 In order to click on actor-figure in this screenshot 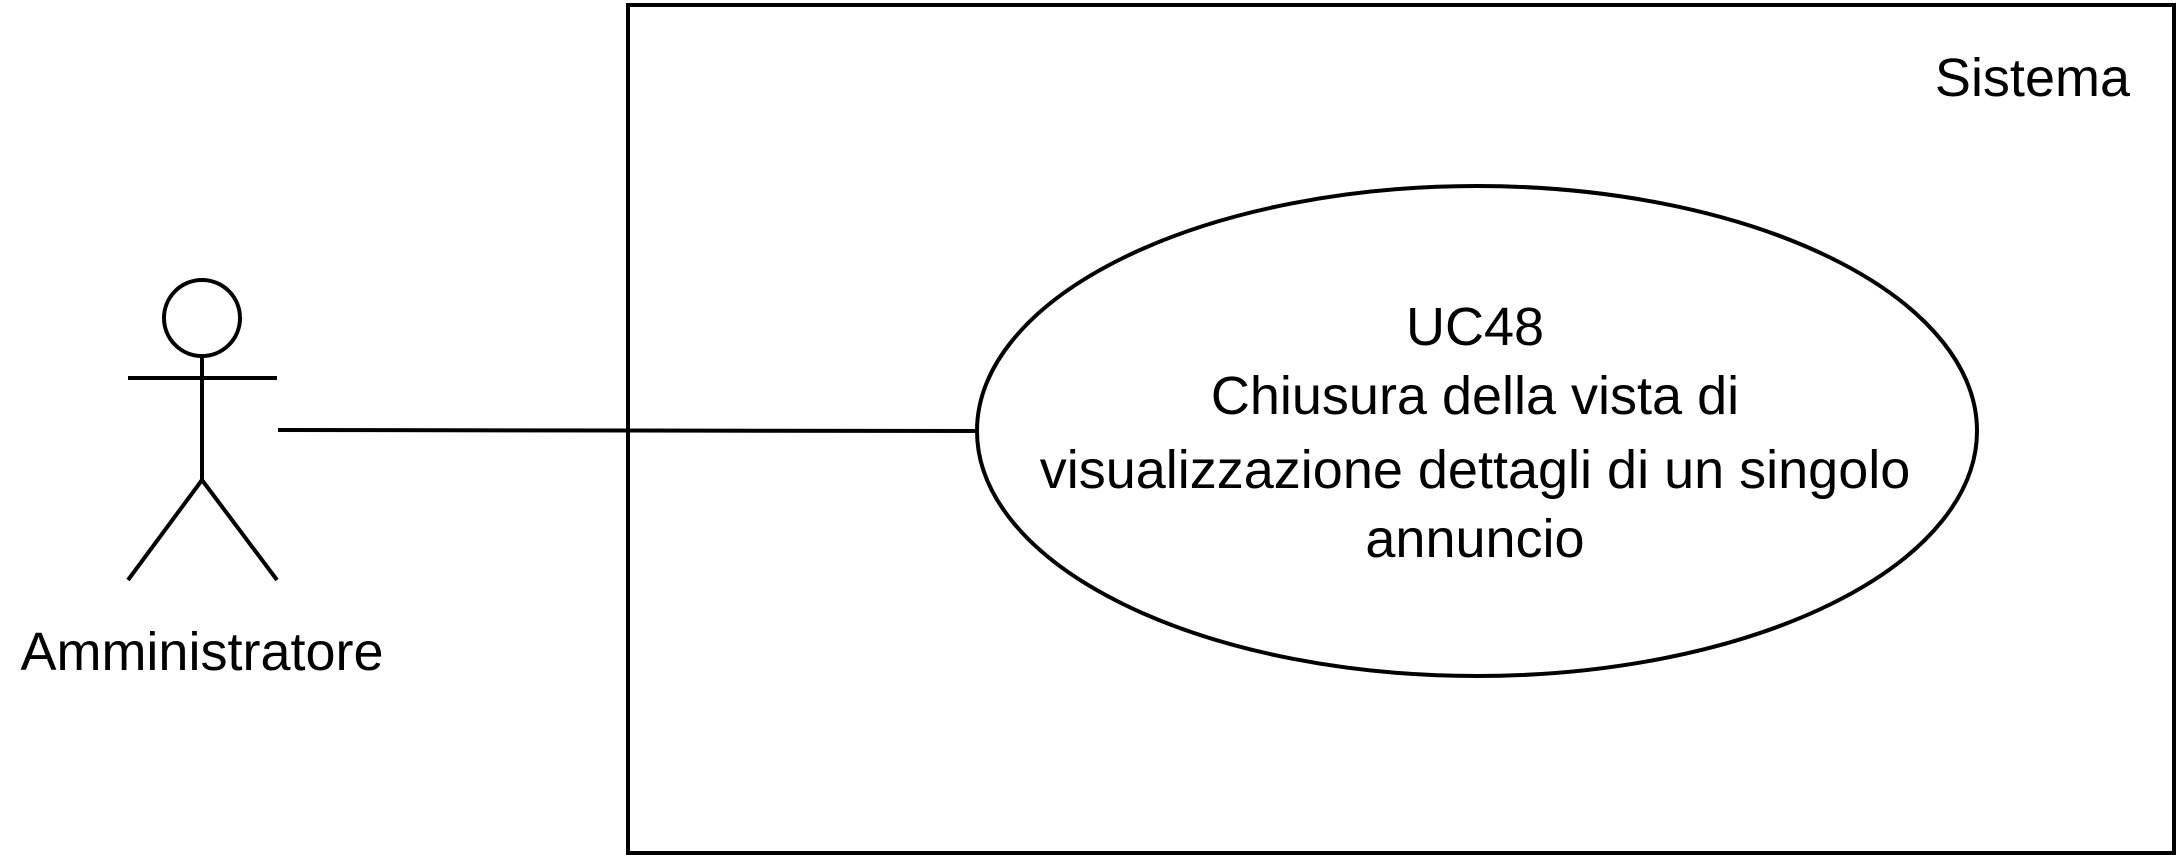, I will do `click(202, 430)`.